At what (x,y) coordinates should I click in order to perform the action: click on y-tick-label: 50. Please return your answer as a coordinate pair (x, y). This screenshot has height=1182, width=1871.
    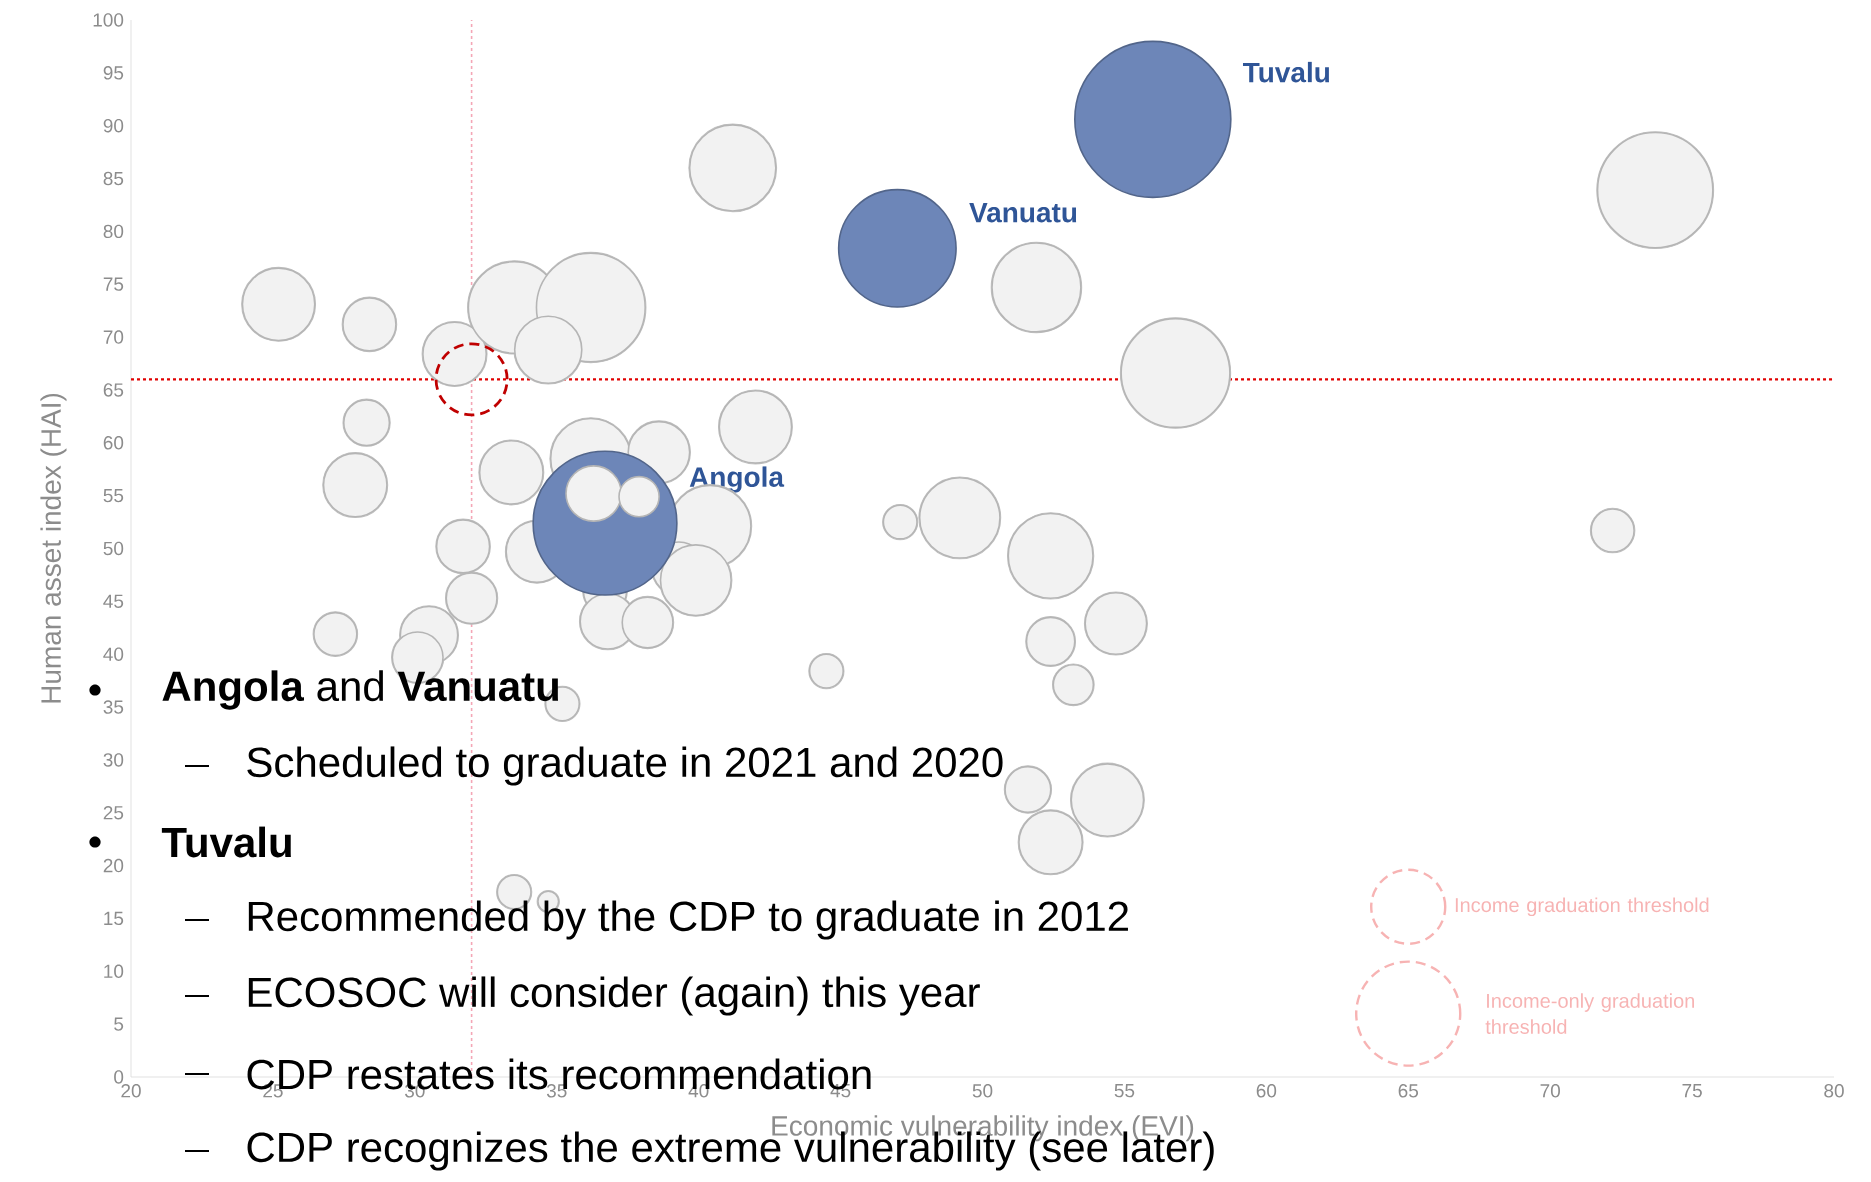
    Looking at the image, I should click on (113, 548).